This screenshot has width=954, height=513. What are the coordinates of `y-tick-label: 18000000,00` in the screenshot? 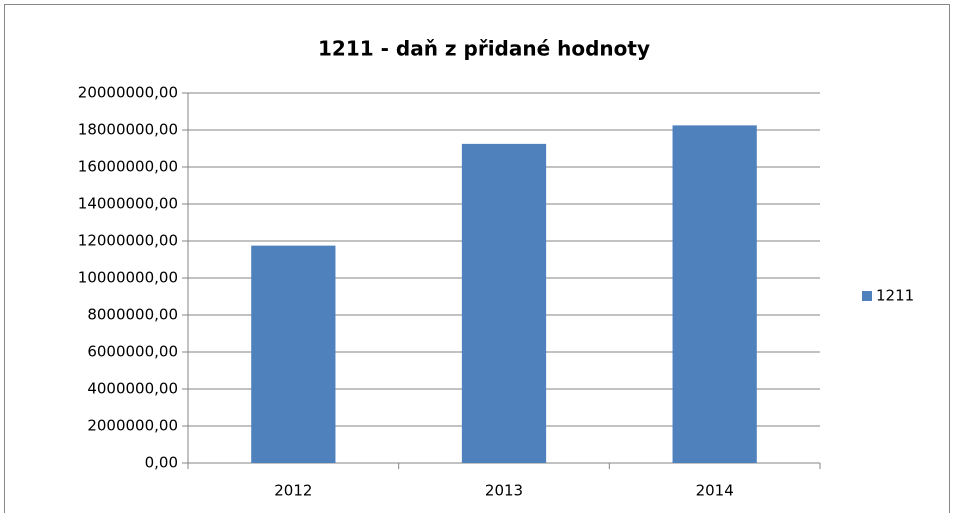 It's located at (128, 130).